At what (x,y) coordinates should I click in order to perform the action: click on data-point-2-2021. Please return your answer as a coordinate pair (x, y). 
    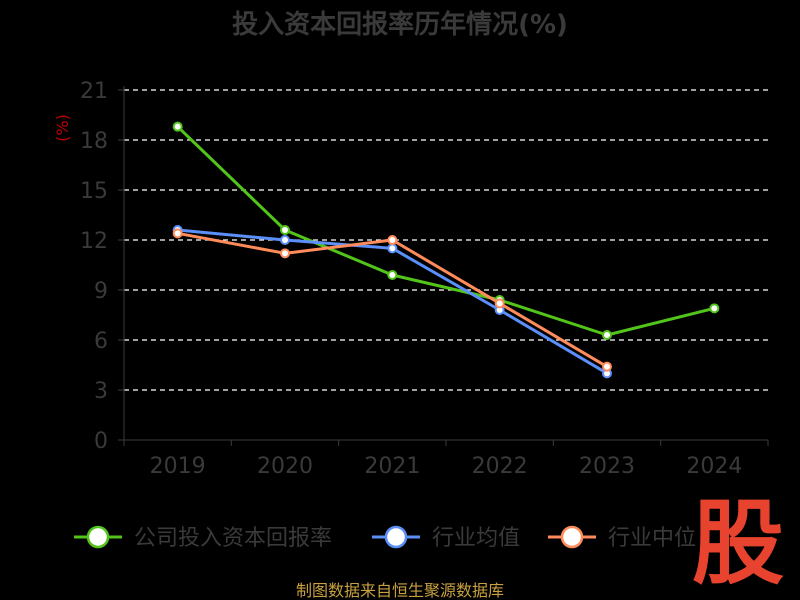
    Looking at the image, I should click on (392, 240).